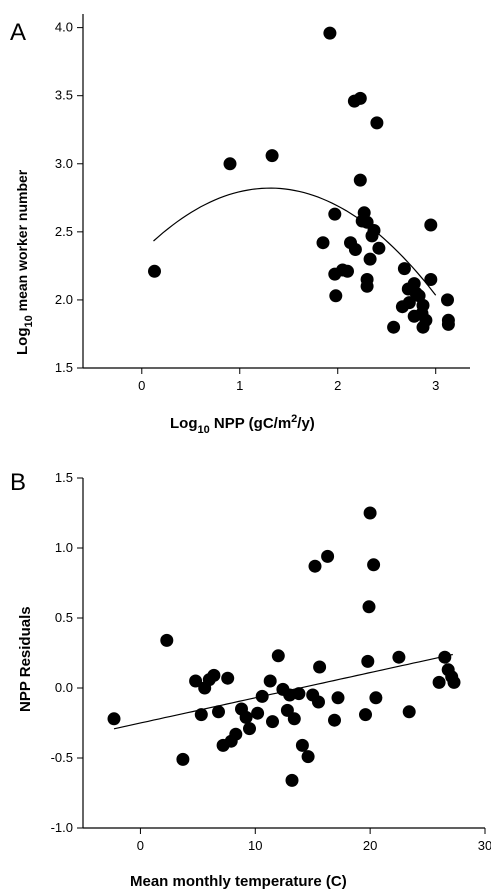 This screenshot has height=892, width=491. I want to click on x-tick-label: 2, so click(337, 385).